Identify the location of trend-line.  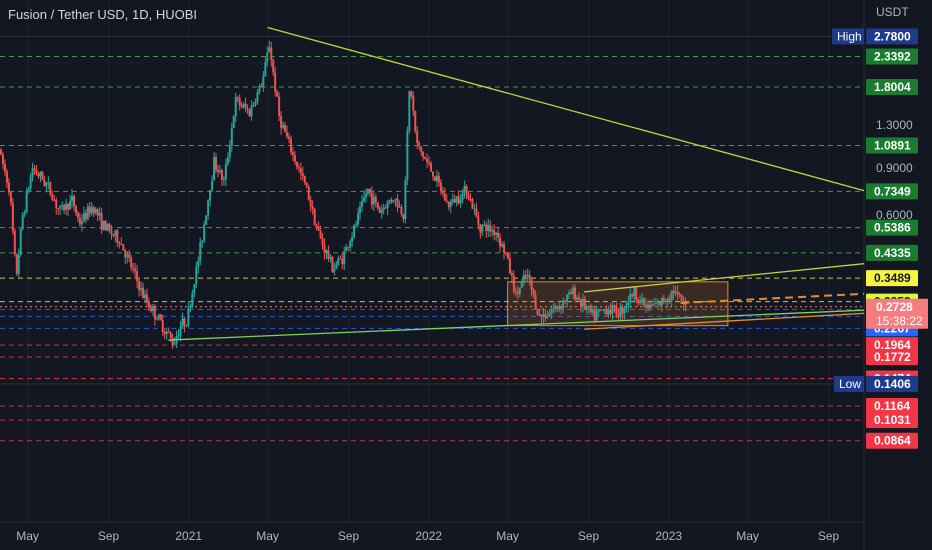
(724, 321).